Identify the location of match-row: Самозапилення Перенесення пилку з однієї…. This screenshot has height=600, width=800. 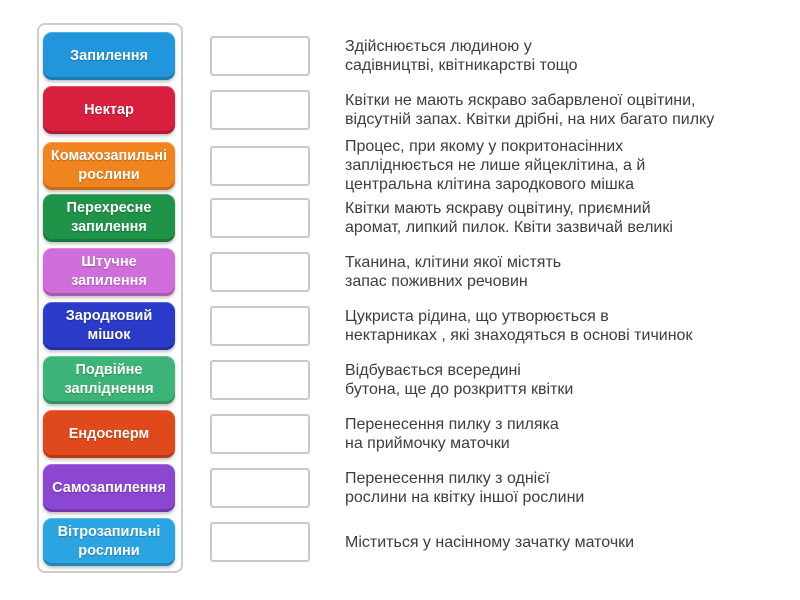
(415, 488).